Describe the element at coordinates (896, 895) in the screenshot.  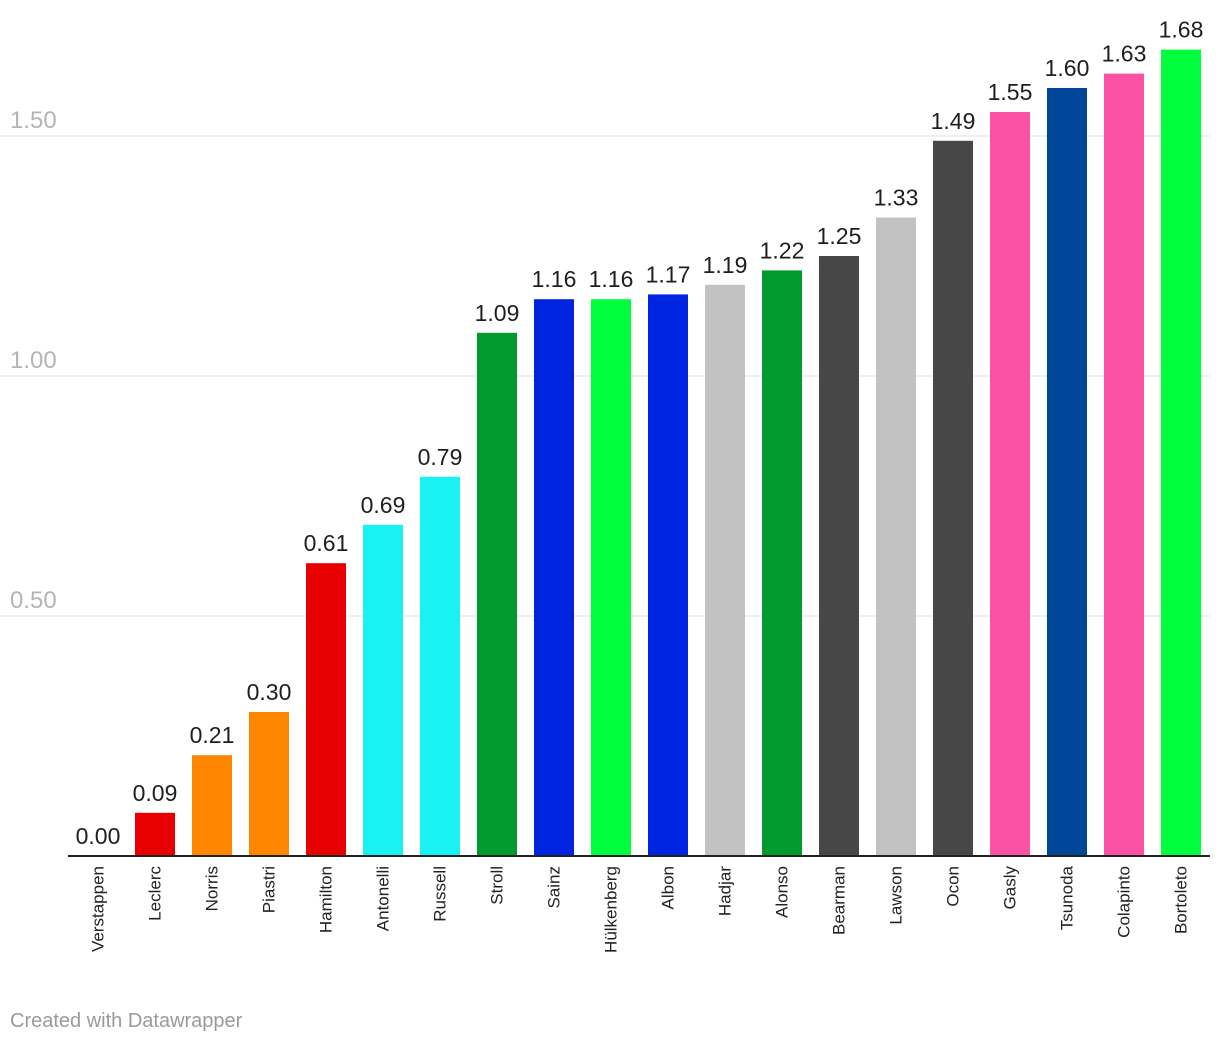
I see `category-label: Lawson` at that location.